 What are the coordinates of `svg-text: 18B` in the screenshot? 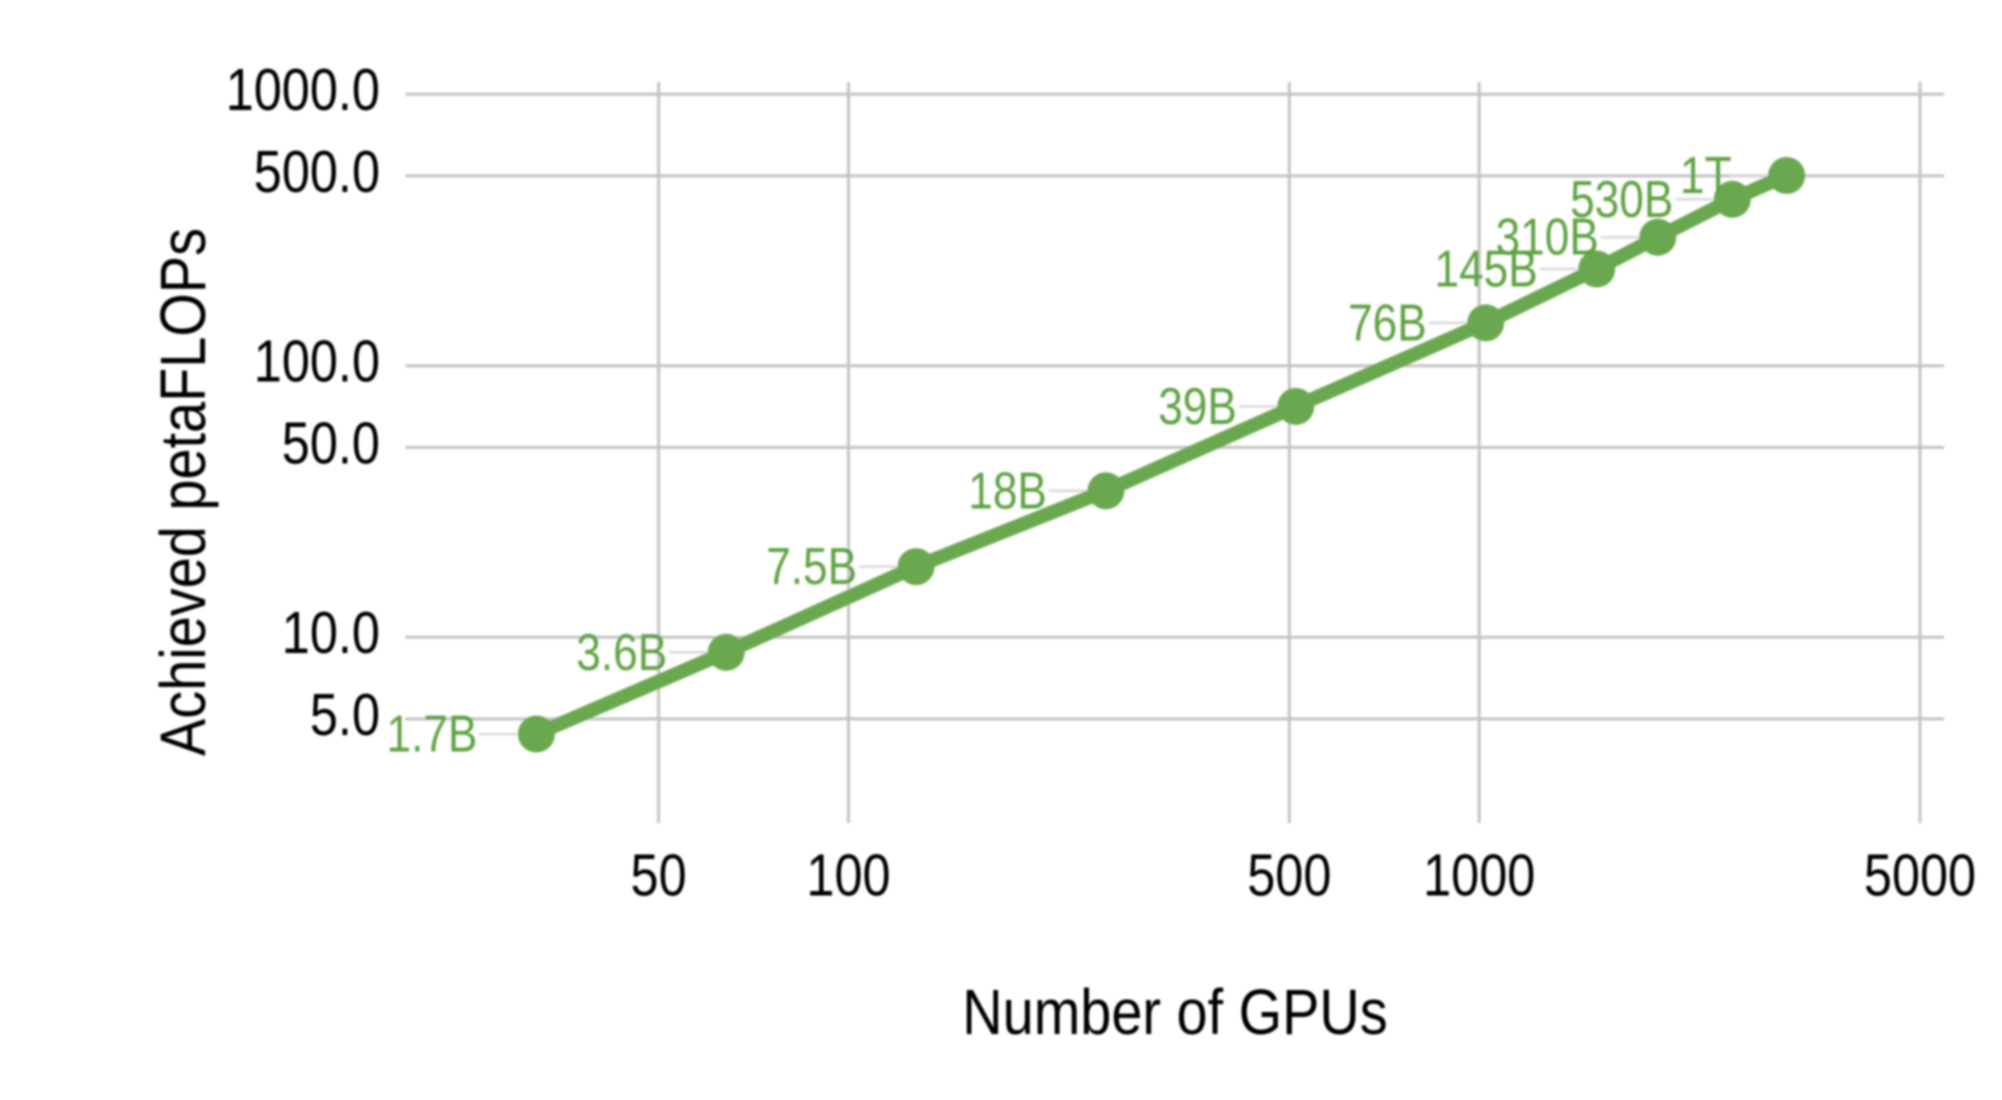 It's located at (1007, 491).